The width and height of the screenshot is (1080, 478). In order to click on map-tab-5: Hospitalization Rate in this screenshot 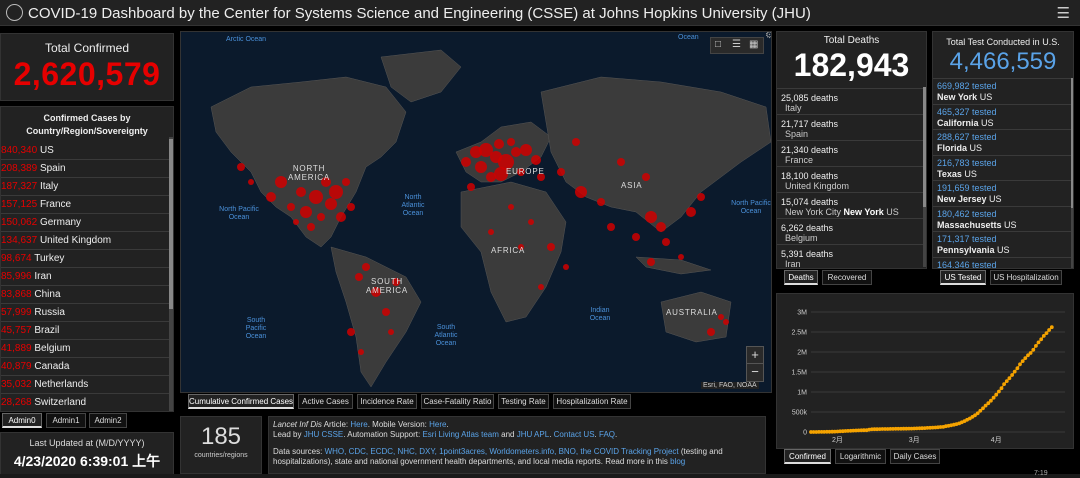, I will do `click(592, 401)`.